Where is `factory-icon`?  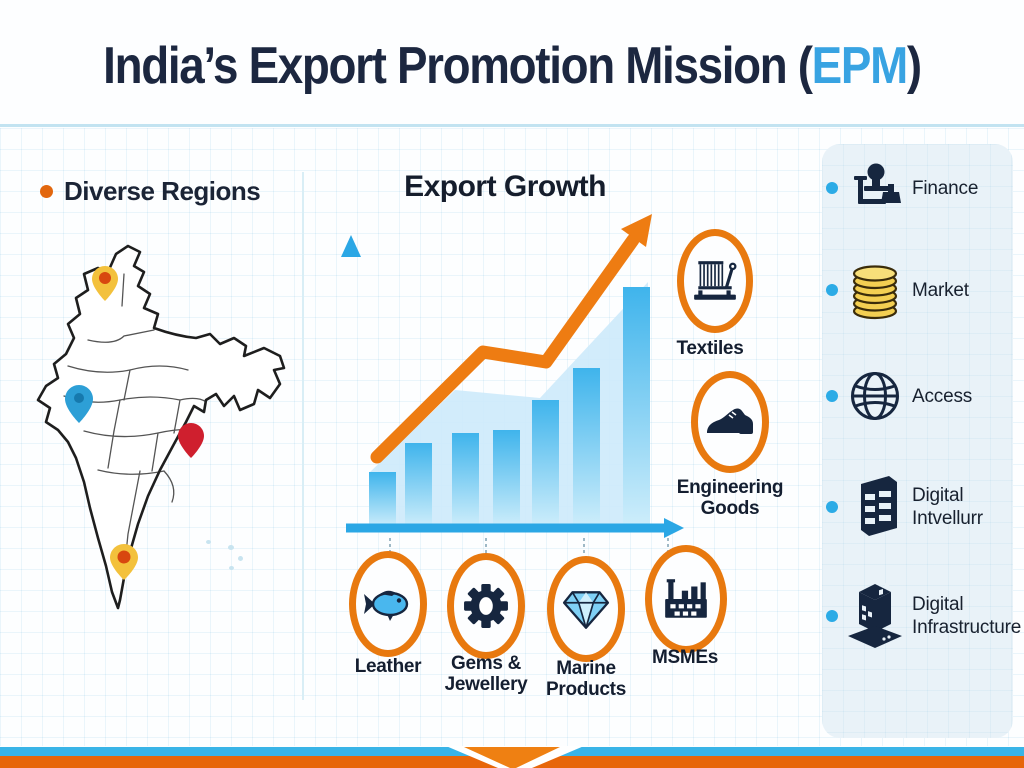
factory-icon is located at coordinates (686, 598).